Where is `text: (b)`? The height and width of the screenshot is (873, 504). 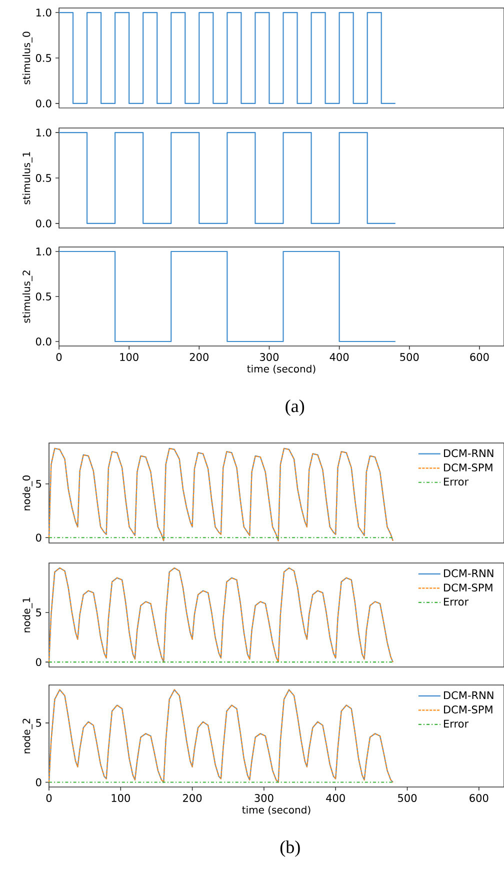
text: (b) is located at coordinates (290, 848).